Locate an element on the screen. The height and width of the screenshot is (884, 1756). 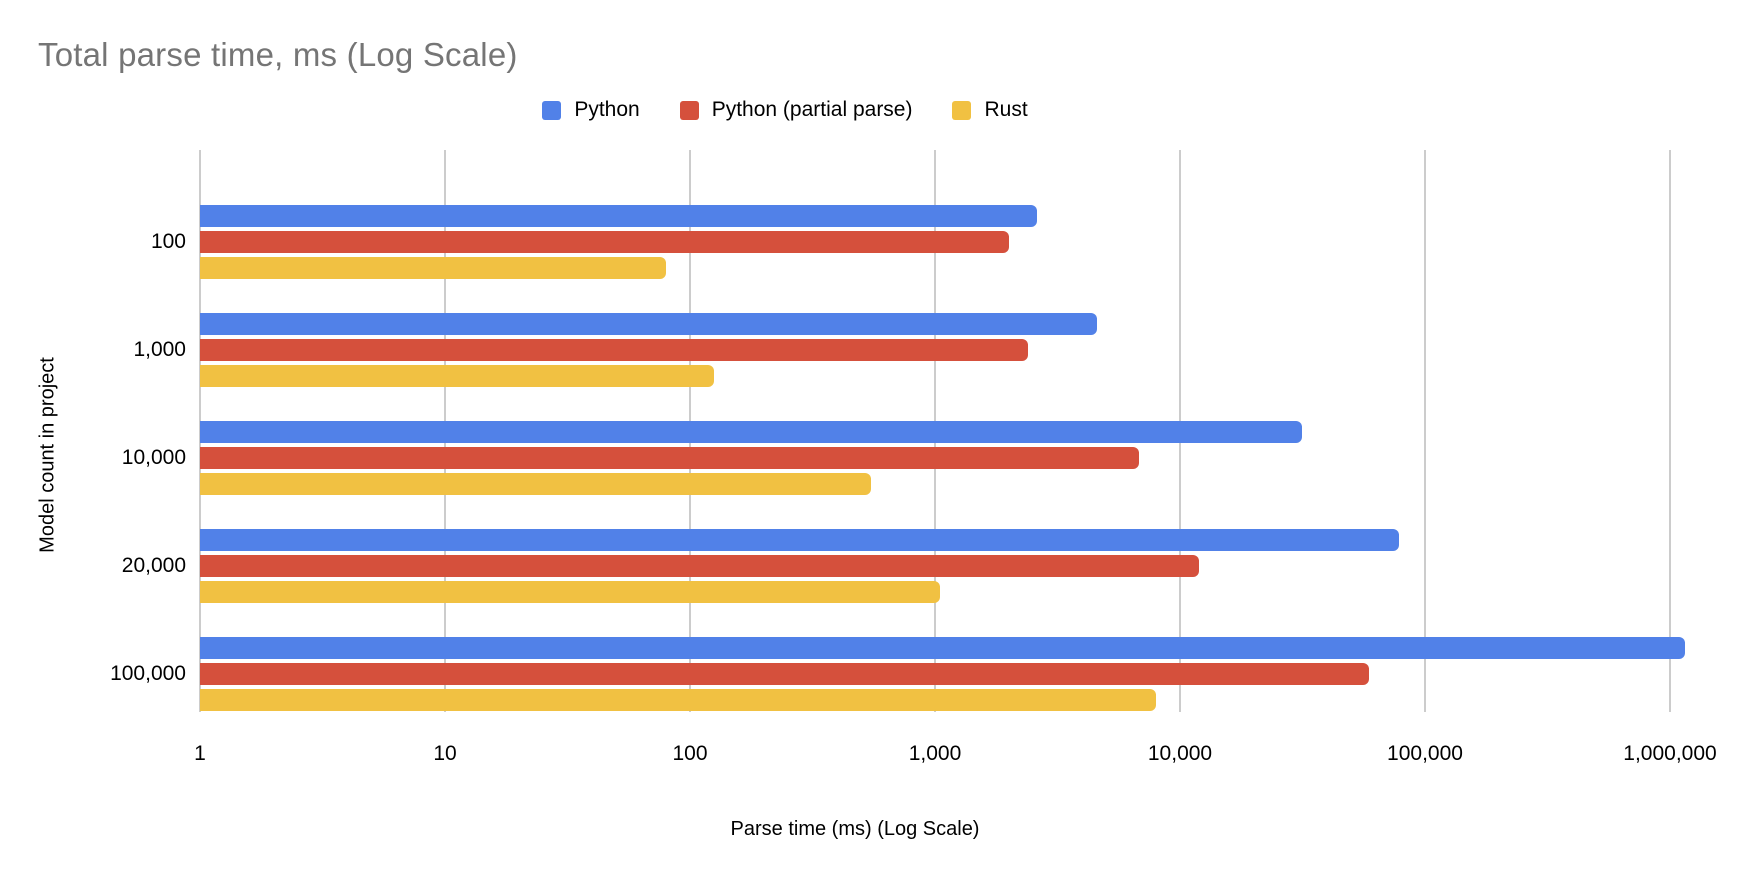
legend-item-python: Python is located at coordinates (591, 110).